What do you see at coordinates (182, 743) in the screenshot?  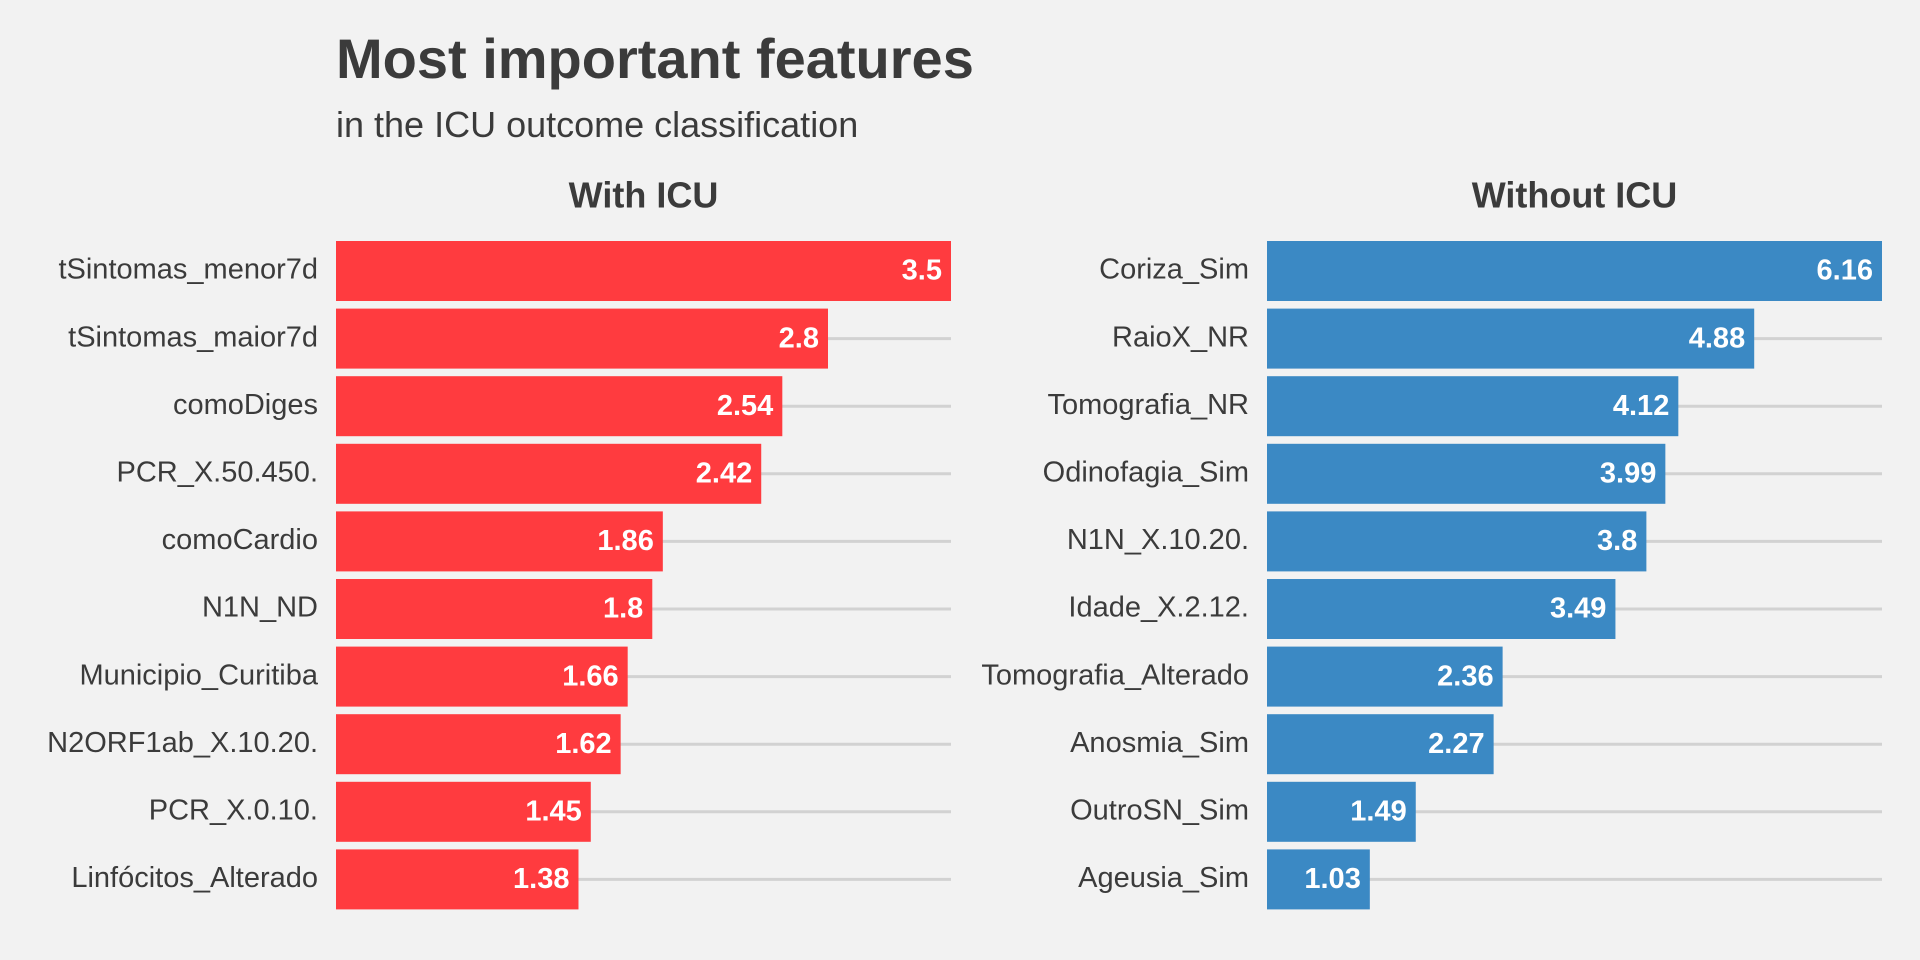 I see `category-label: N2ORF1ab_X.10.20.` at bounding box center [182, 743].